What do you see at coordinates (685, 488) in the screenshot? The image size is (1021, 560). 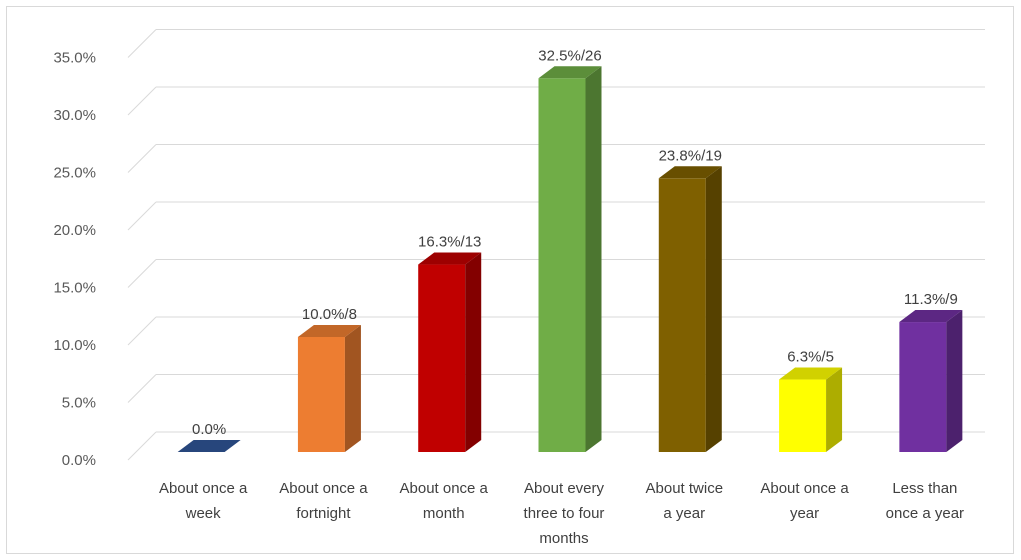 I see `x-tick-label: About twice` at bounding box center [685, 488].